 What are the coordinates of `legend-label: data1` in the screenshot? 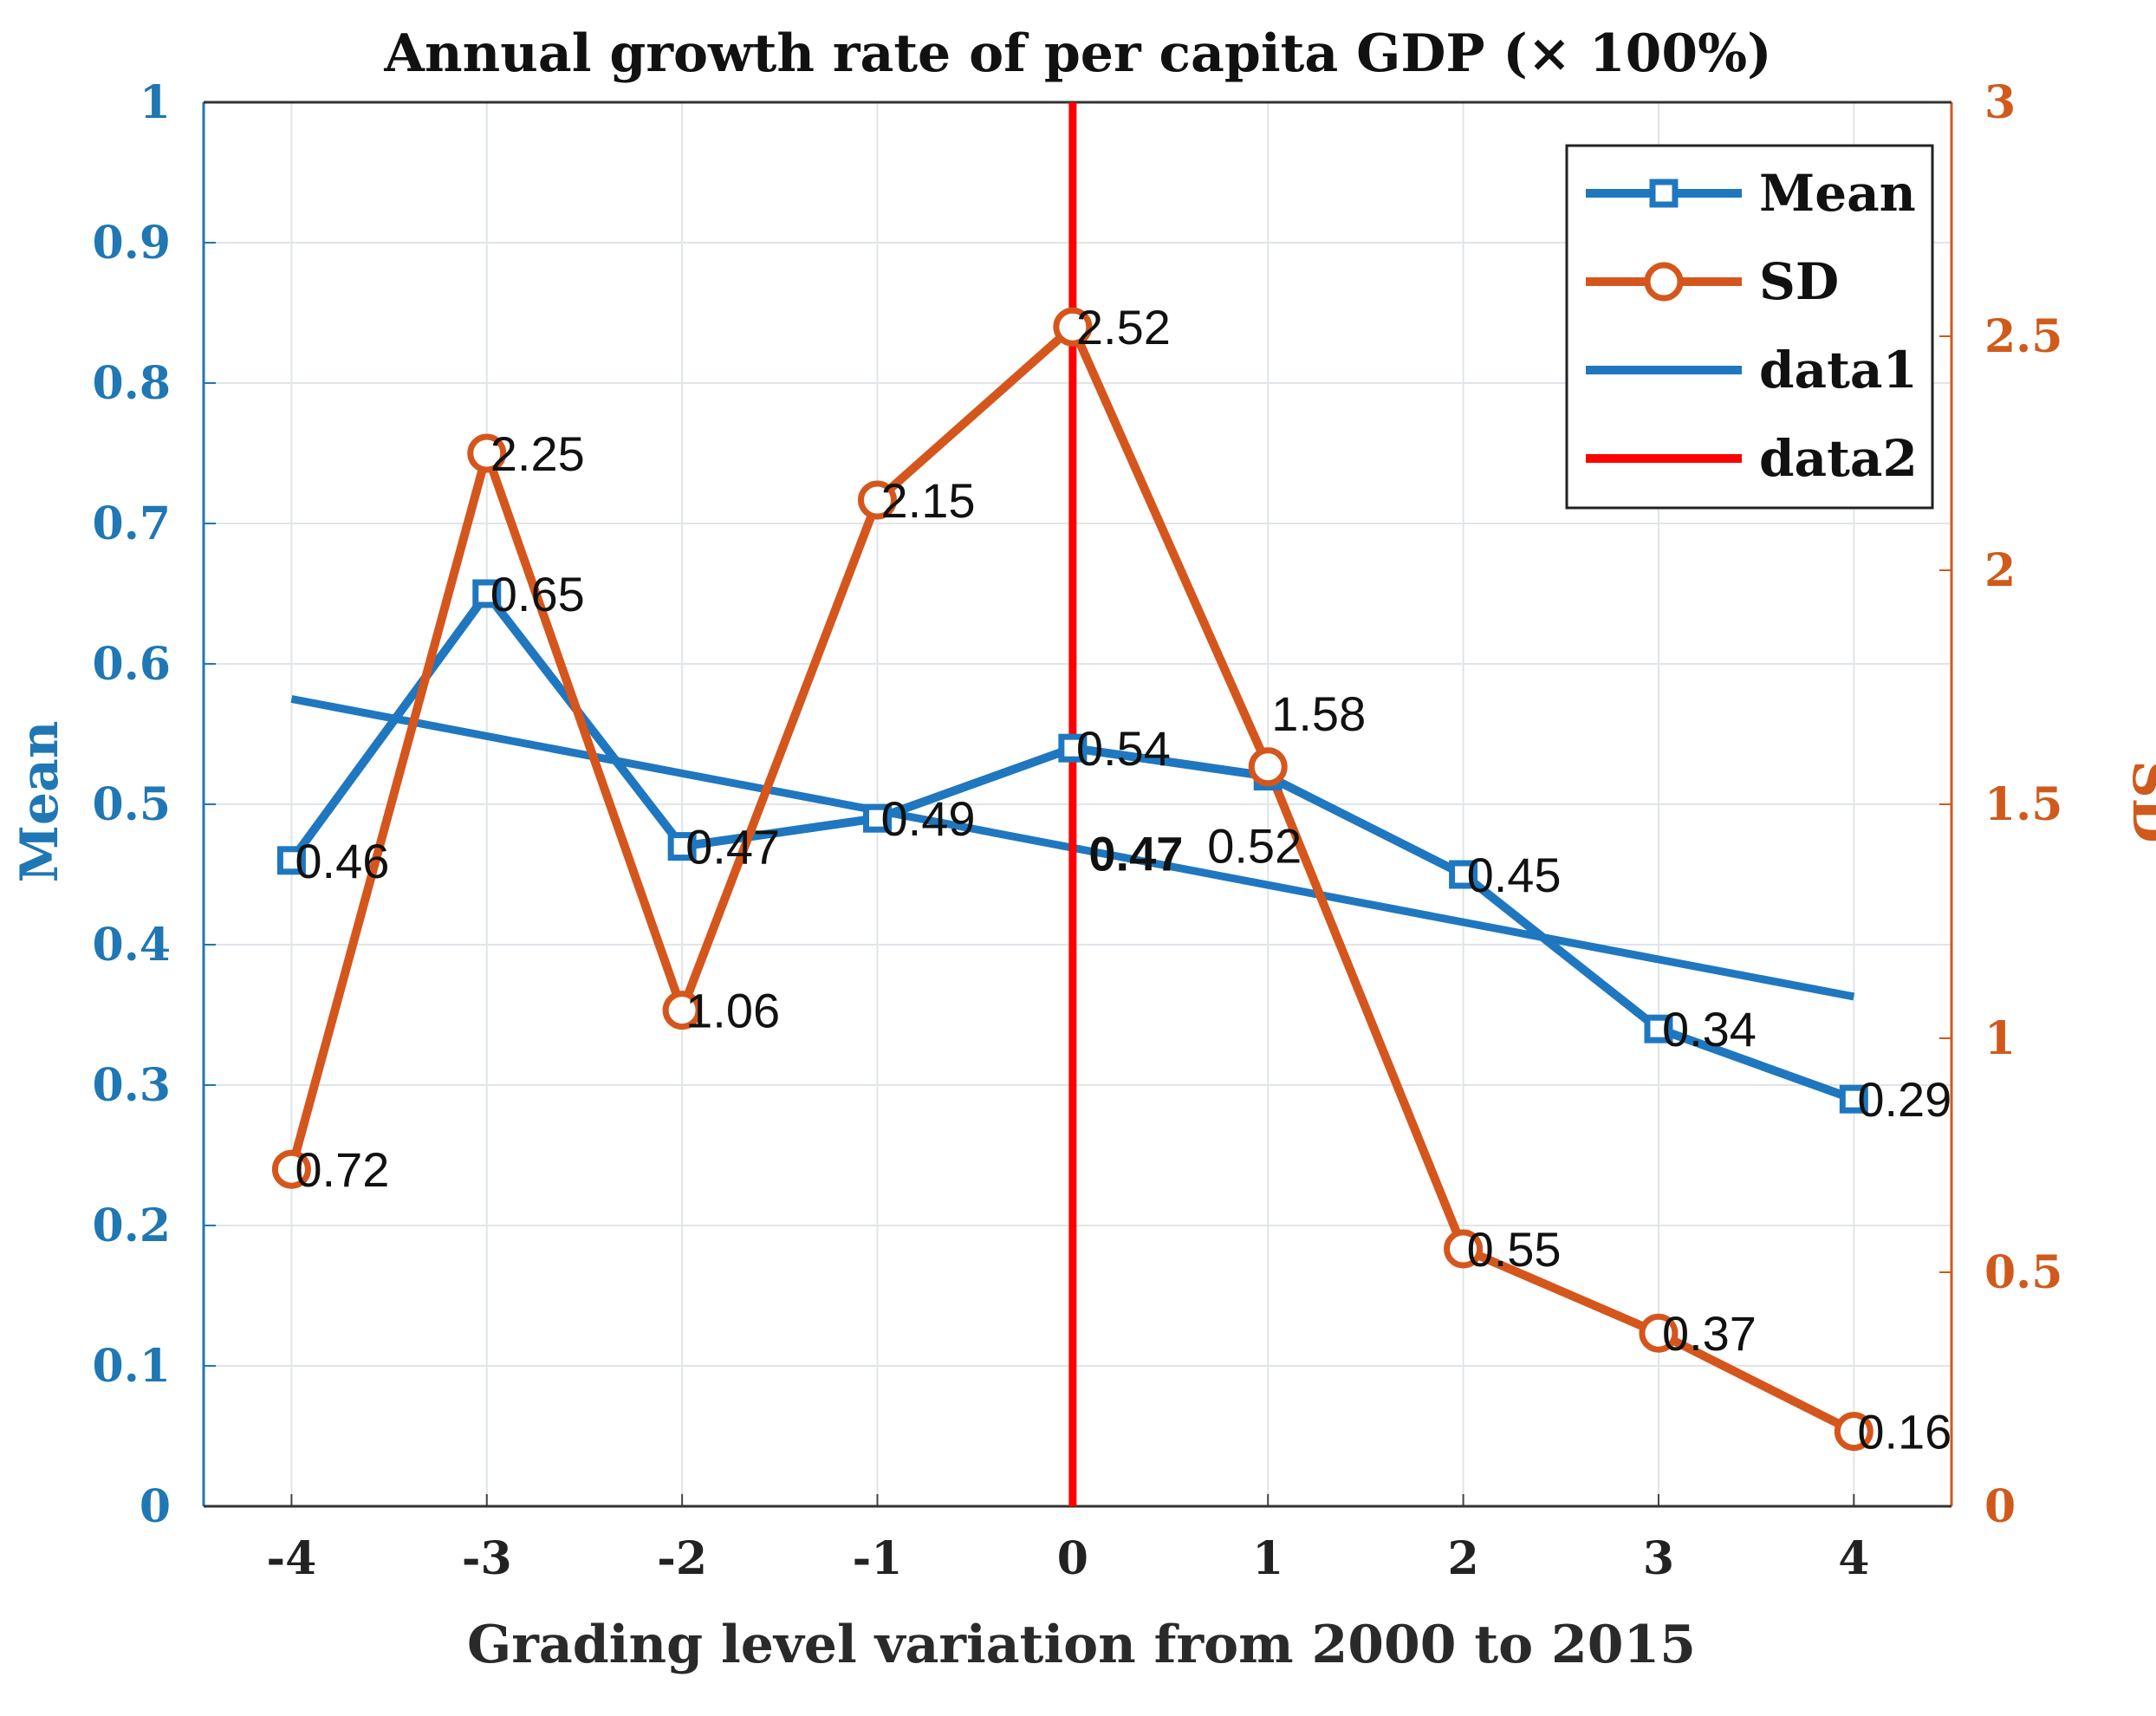 It's located at (1838, 370).